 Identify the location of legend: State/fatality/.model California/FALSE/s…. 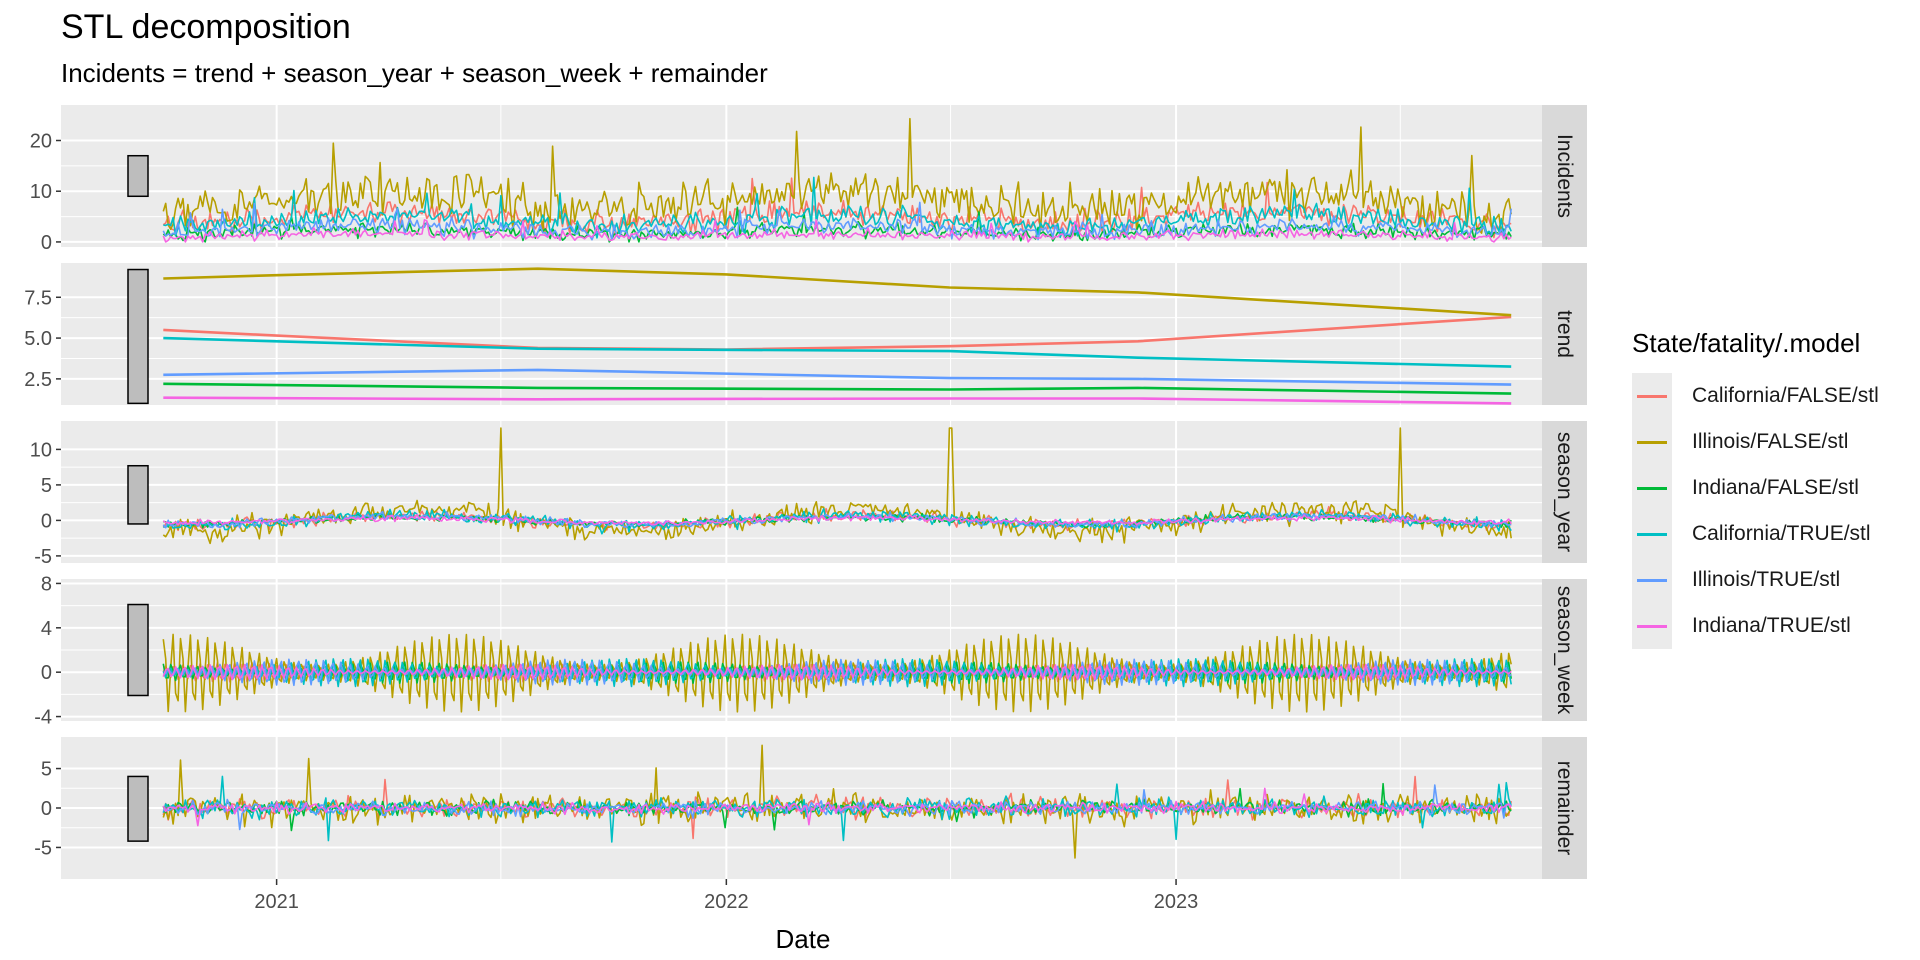
(1755, 488).